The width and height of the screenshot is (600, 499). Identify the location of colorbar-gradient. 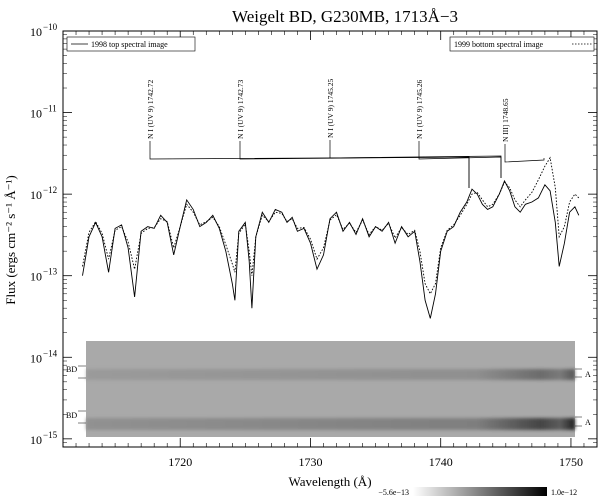
(480, 491).